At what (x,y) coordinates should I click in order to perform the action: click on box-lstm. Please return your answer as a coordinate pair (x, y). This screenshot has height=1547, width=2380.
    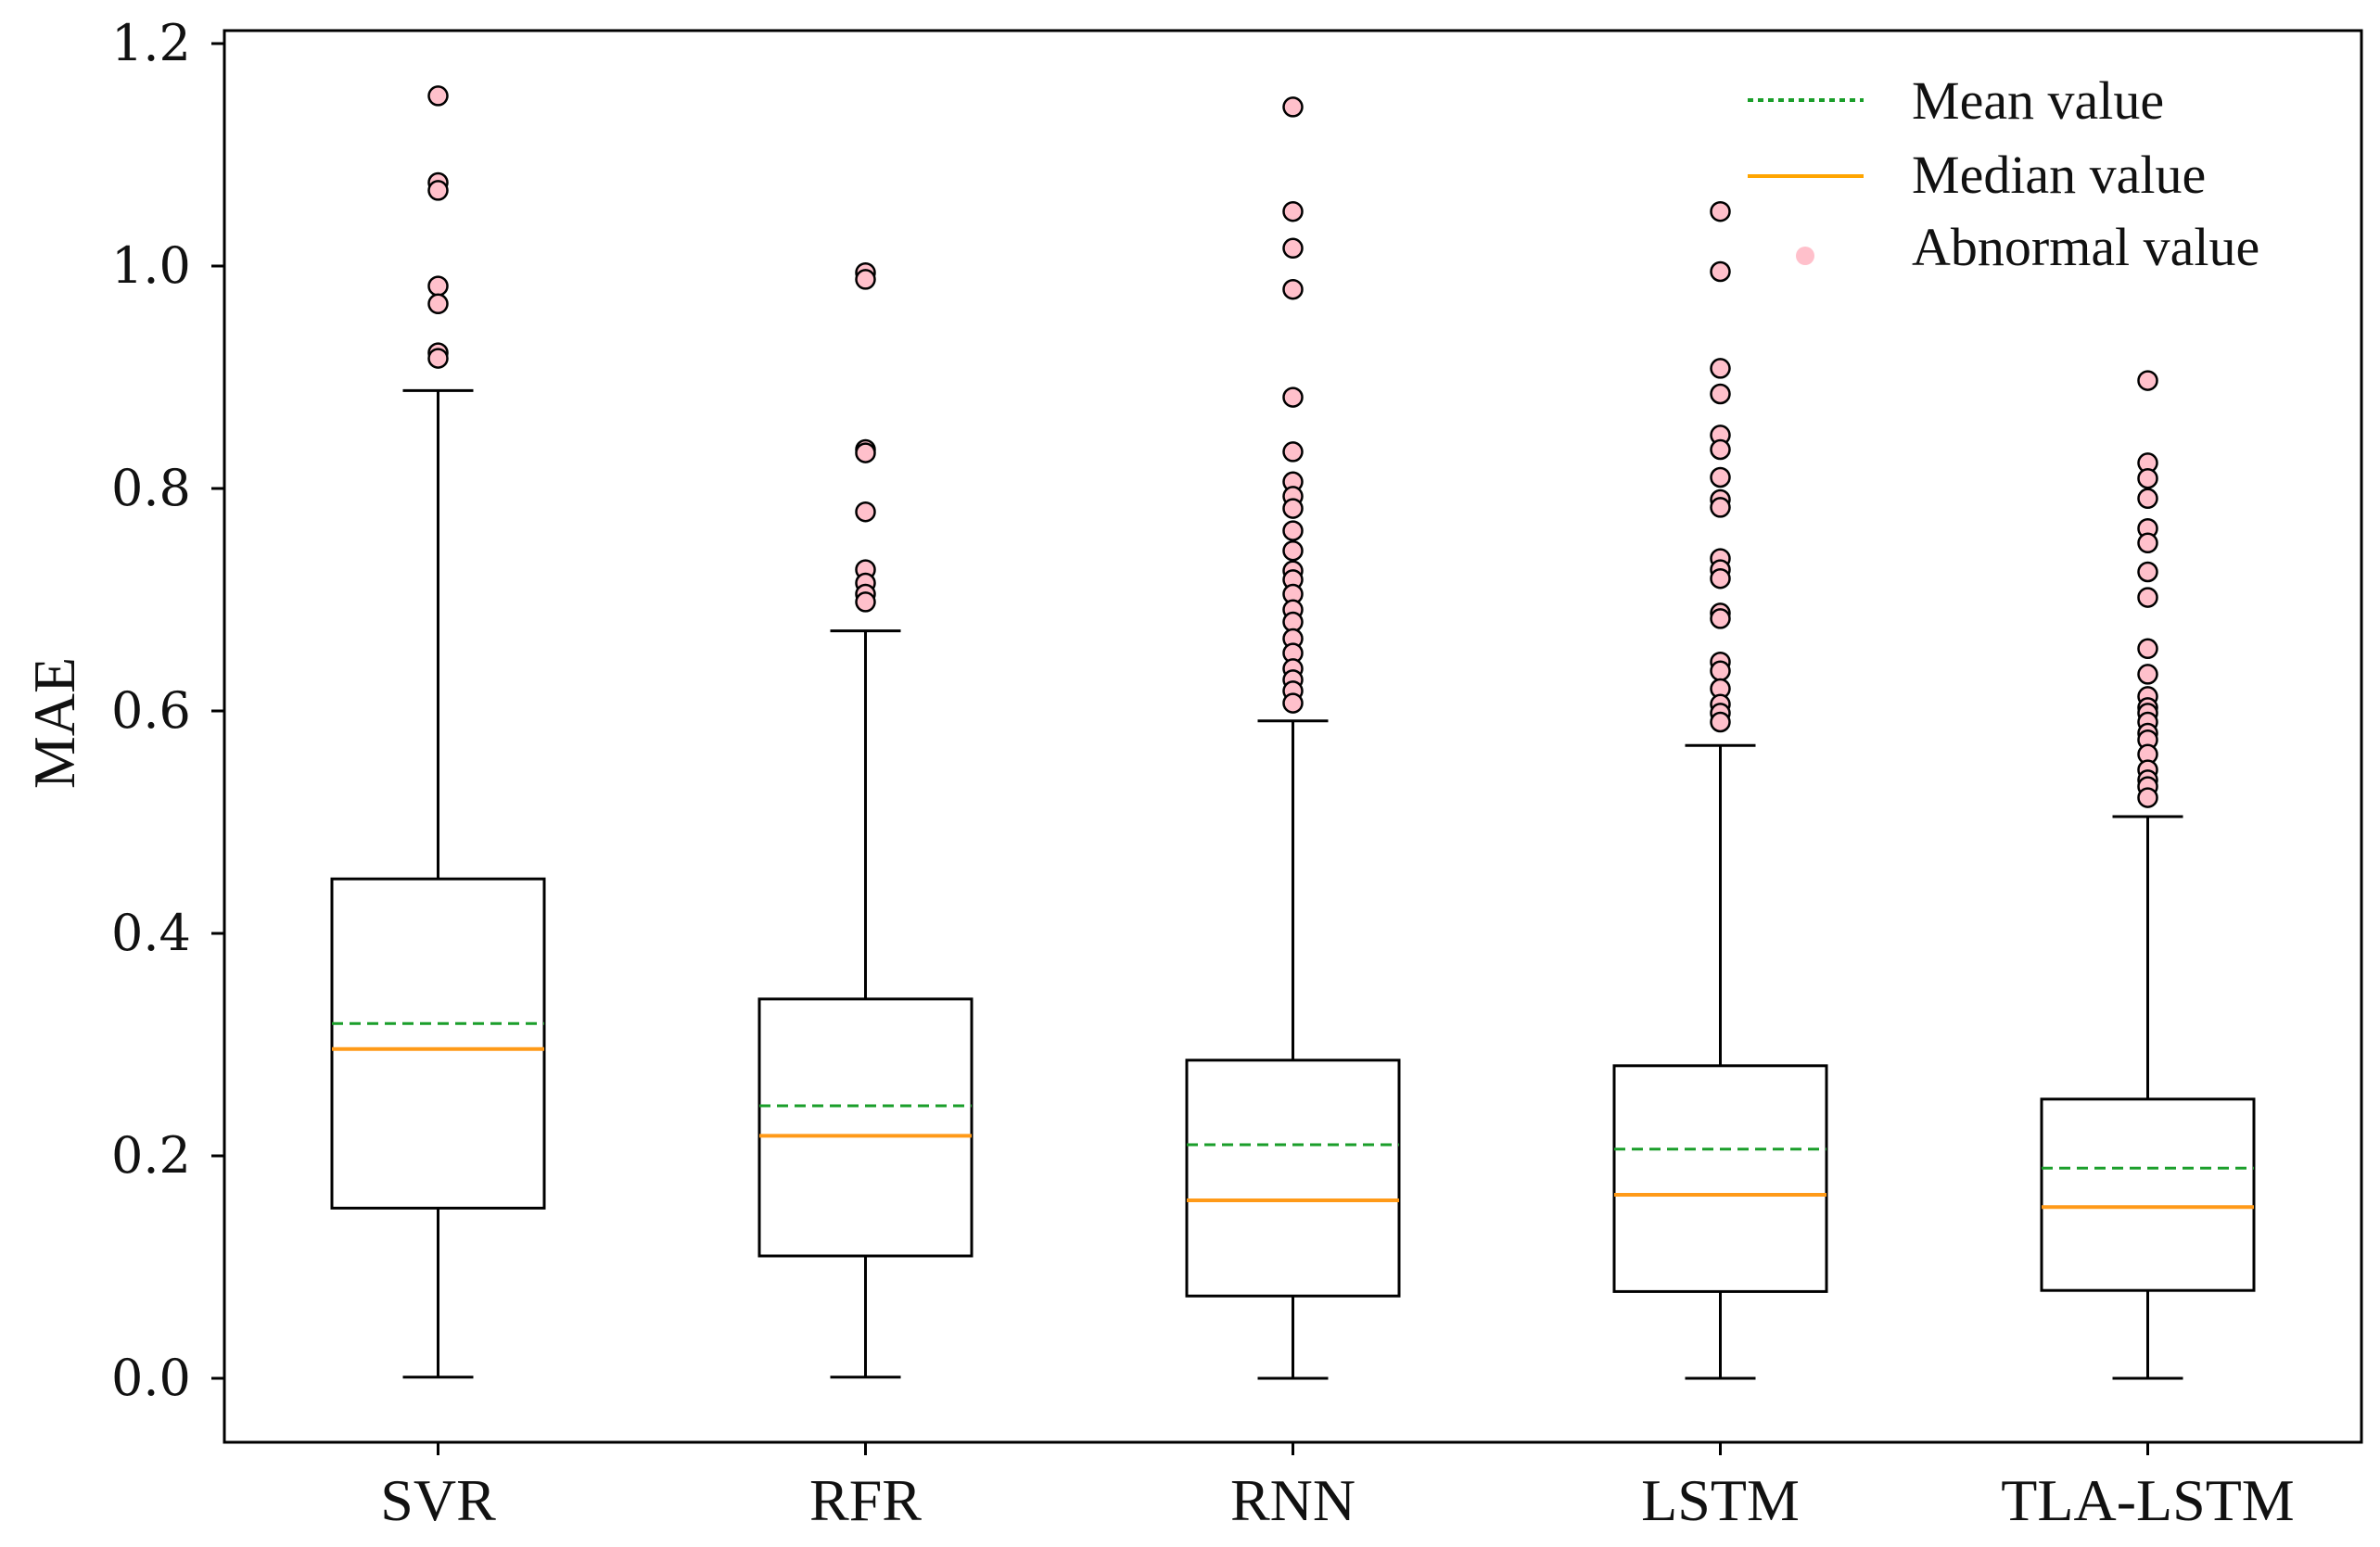
    Looking at the image, I should click on (1720, 790).